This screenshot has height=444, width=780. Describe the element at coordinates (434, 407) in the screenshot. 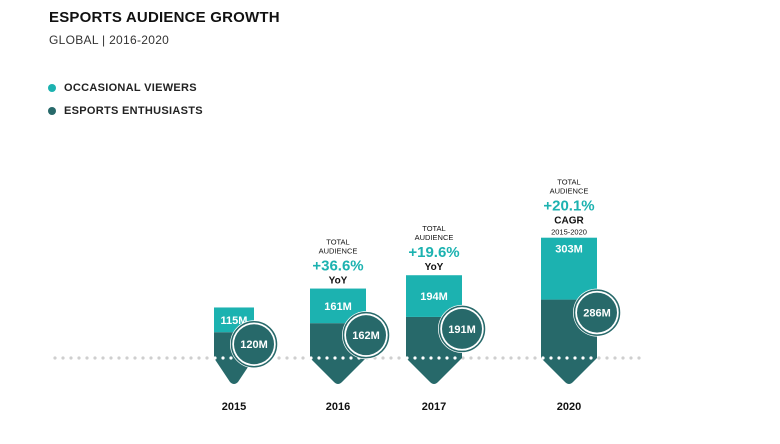

I see `x-tick-2017: 2017` at that location.